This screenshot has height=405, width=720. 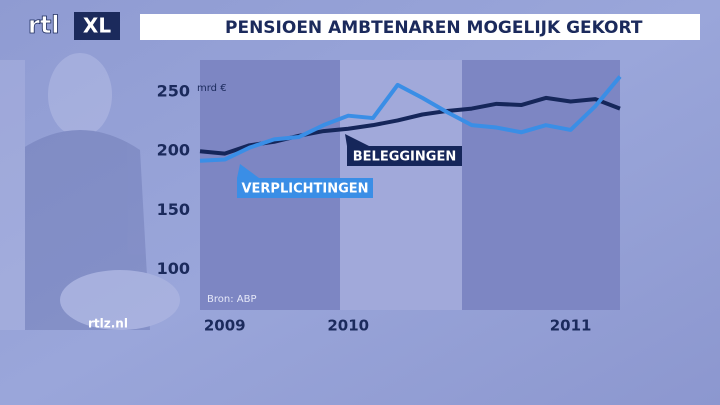 What do you see at coordinates (173, 209) in the screenshot?
I see `y-tick-label: 150` at bounding box center [173, 209].